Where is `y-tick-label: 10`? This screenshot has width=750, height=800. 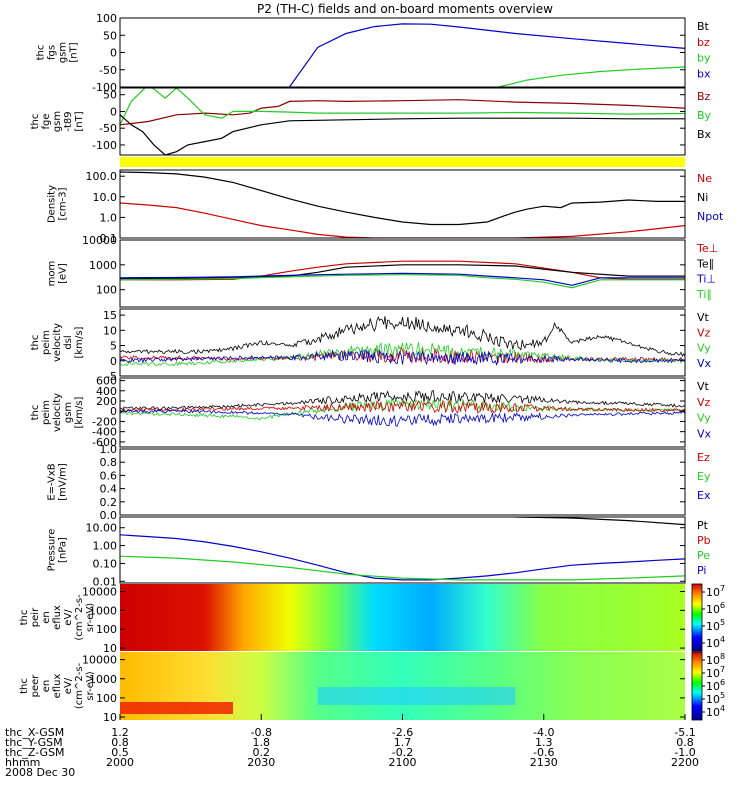 y-tick-label: 10 is located at coordinates (110, 648).